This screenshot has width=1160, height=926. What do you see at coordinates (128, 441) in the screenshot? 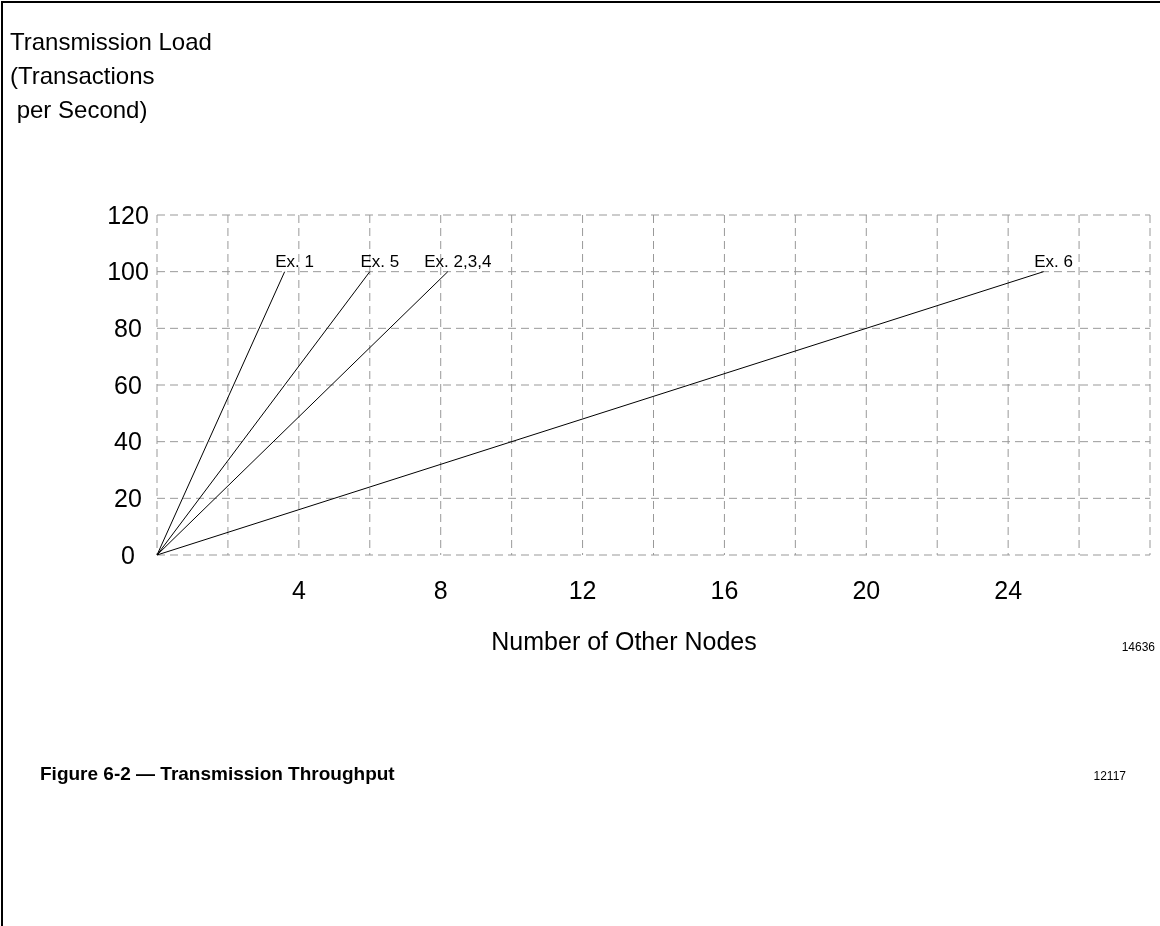
I see `y-tick-label: 40` at bounding box center [128, 441].